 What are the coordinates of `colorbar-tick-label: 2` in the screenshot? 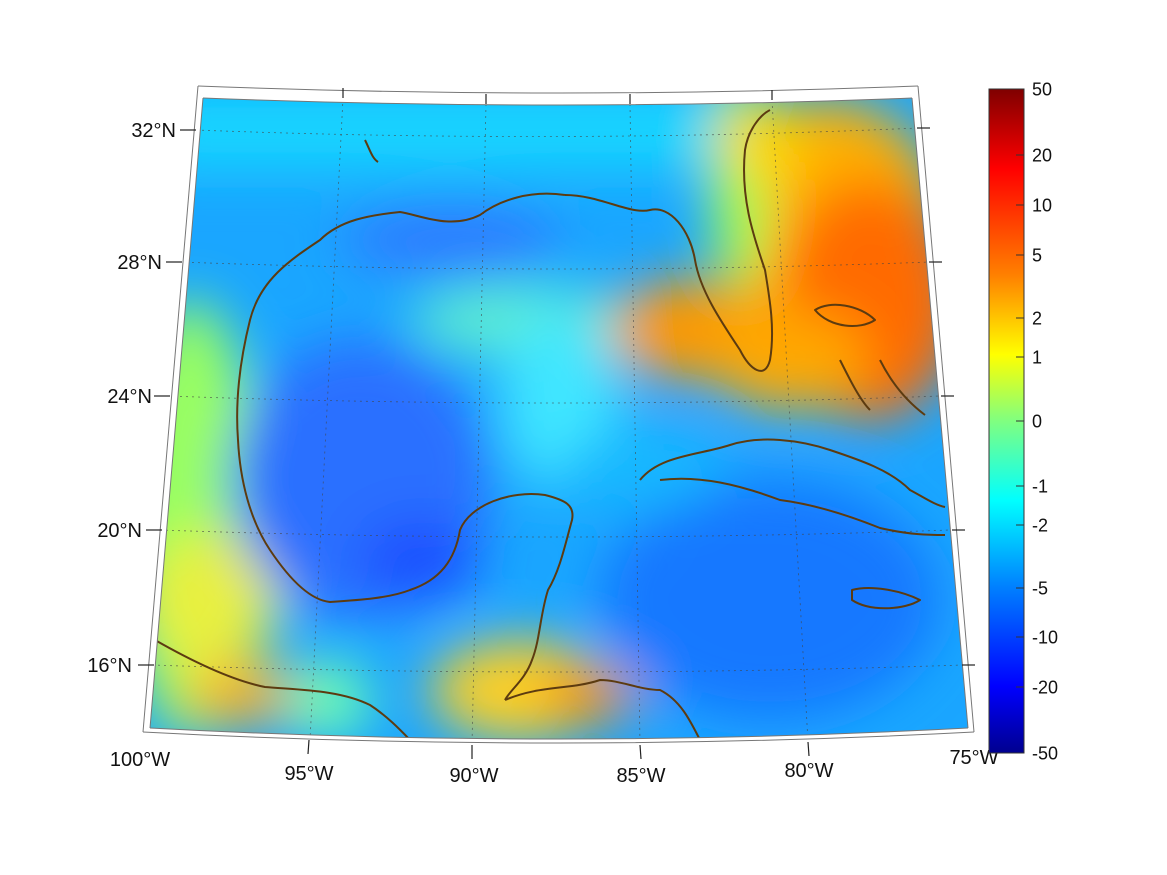 It's located at (1037, 318).